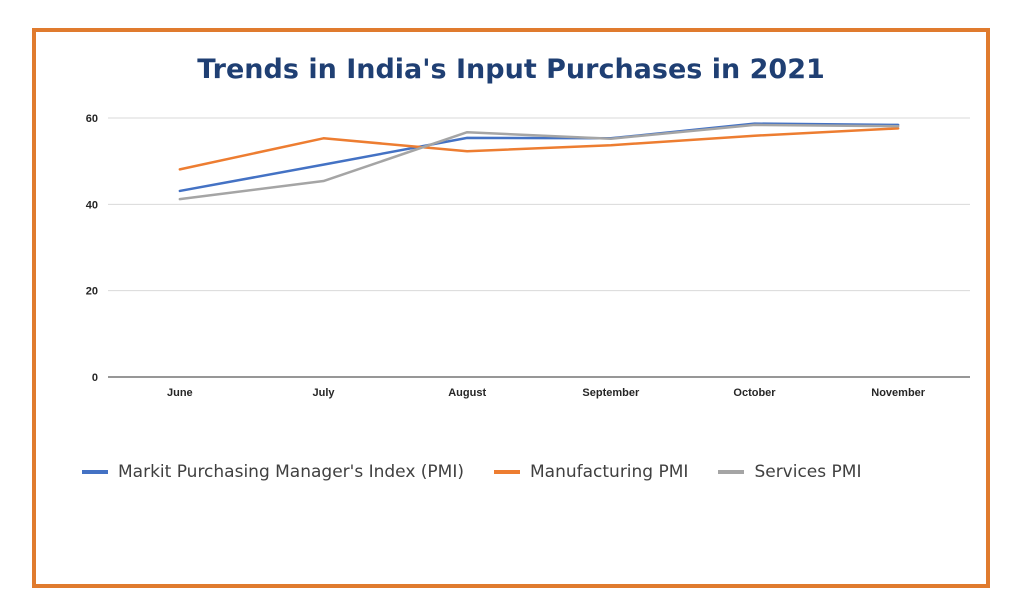 Image resolution: width=1024 pixels, height=614 pixels. I want to click on x-tick-label: July, so click(323, 393).